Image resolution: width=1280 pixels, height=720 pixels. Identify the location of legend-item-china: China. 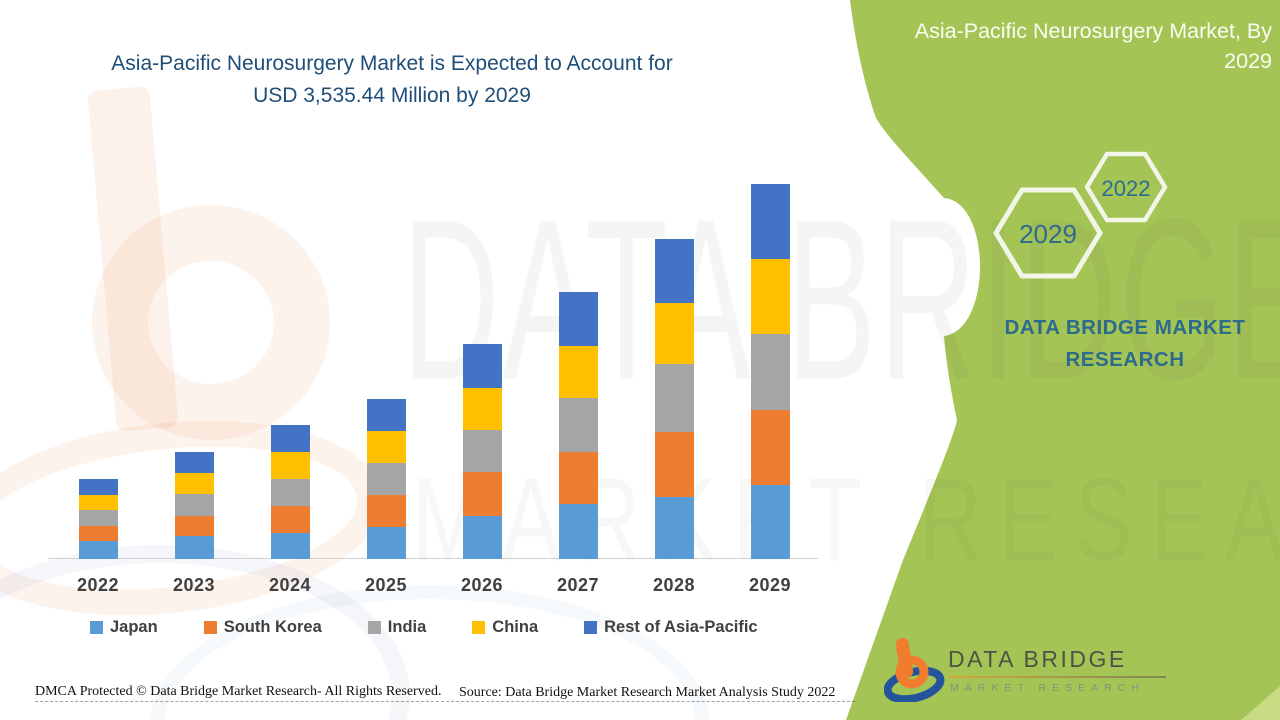
(505, 627).